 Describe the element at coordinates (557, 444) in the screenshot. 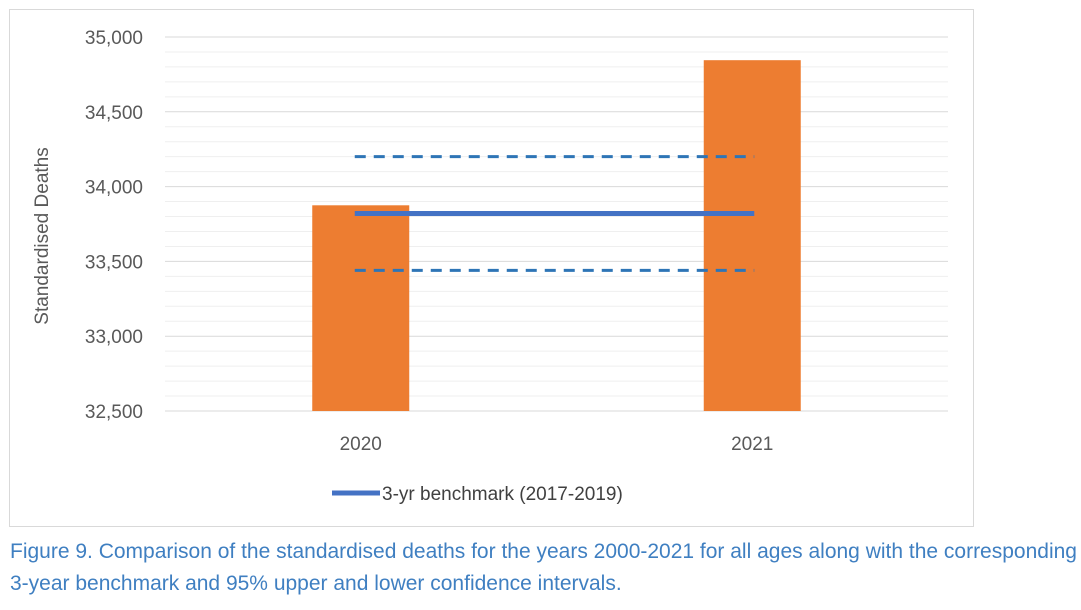

I see `x-tick-labels: 2020 2021` at that location.